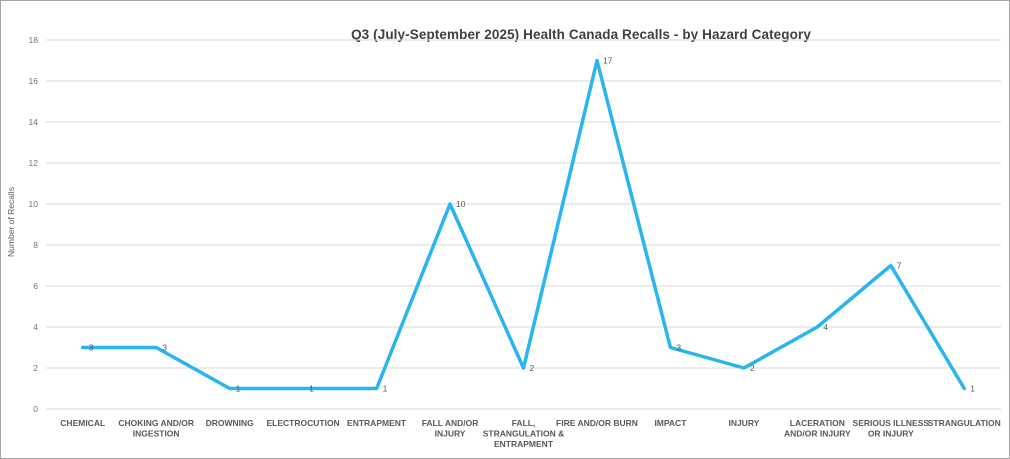  Describe the element at coordinates (35, 286) in the screenshot. I see `y-axis-tick-label: 6` at that location.